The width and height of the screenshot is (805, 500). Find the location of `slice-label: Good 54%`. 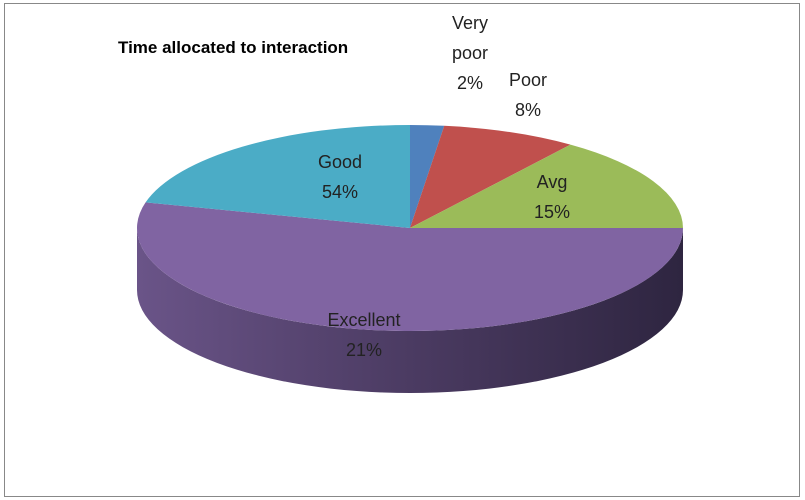

slice-label: Good 54% is located at coordinates (340, 177).